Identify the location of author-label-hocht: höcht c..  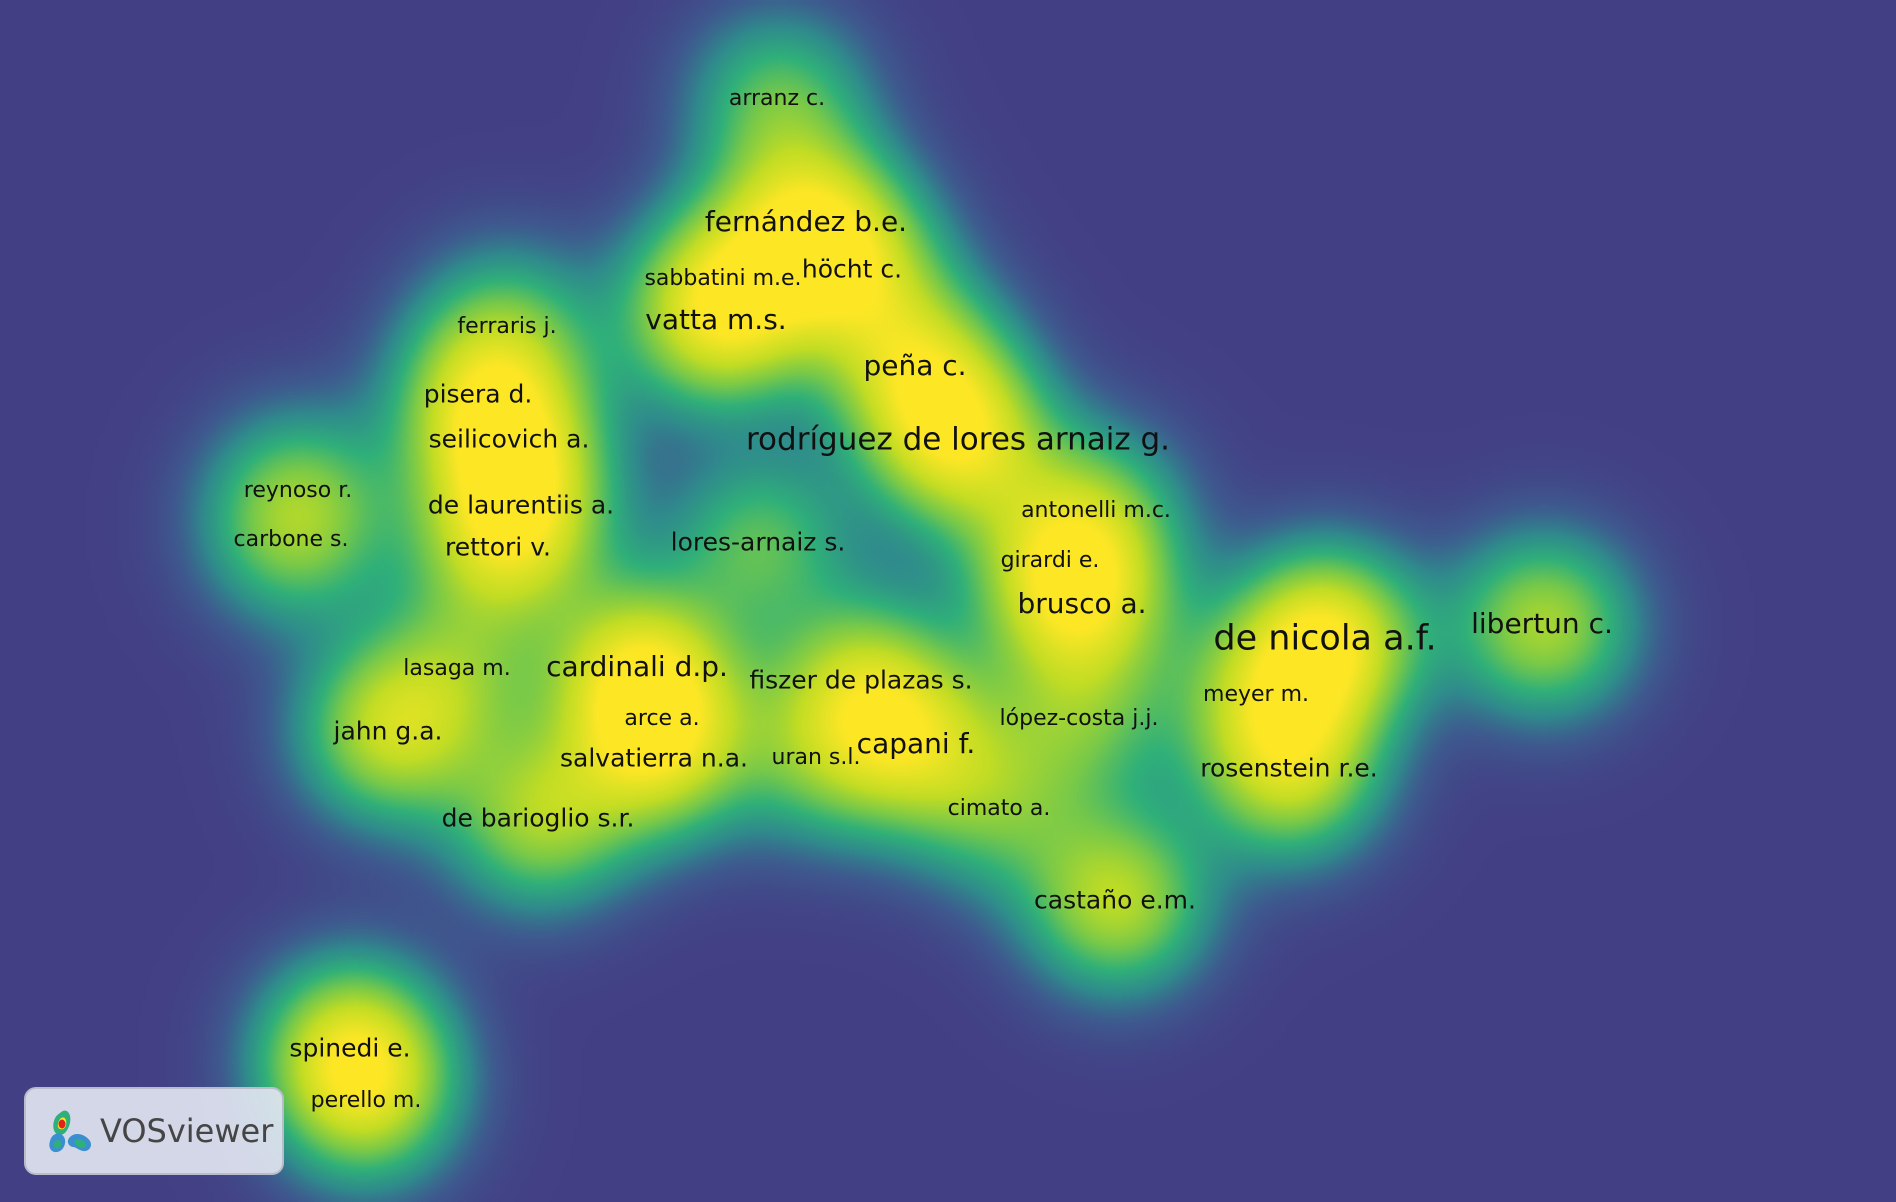
(852, 269).